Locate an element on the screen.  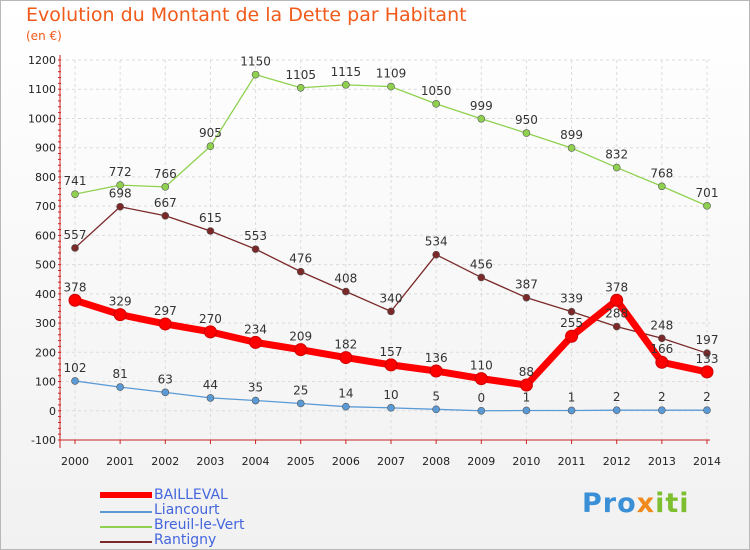
data-label-bailleval: 110 is located at coordinates (481, 366).